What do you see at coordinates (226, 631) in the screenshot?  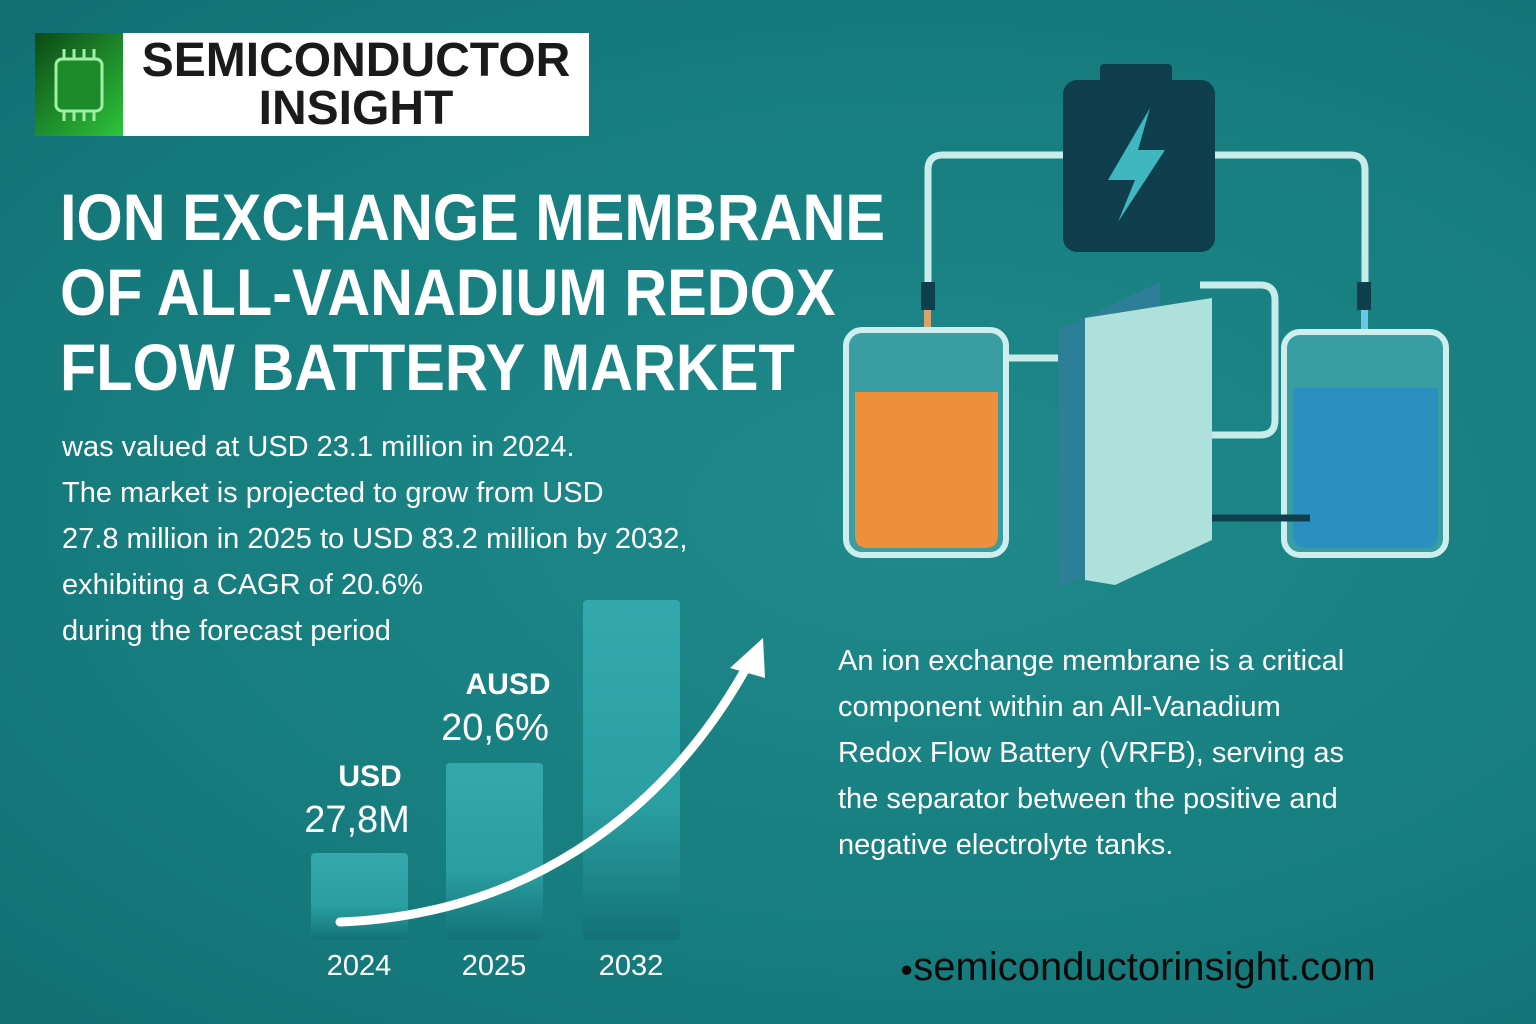 I see `summary-line: during the forecast period` at bounding box center [226, 631].